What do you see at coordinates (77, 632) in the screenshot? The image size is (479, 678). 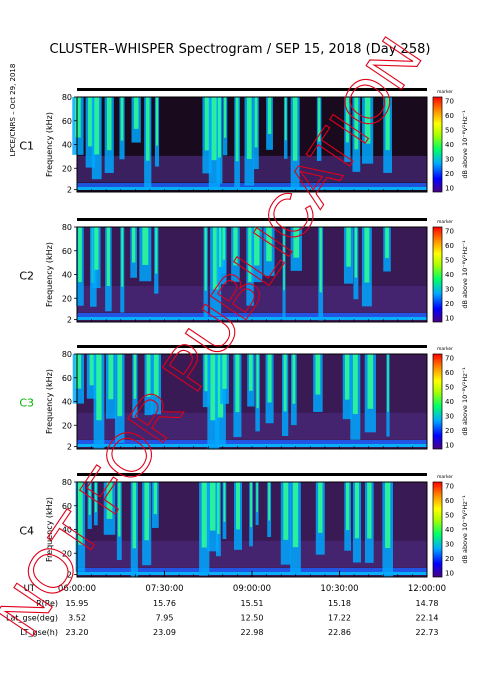 I see `ephemeris-value: 23.20` at bounding box center [77, 632].